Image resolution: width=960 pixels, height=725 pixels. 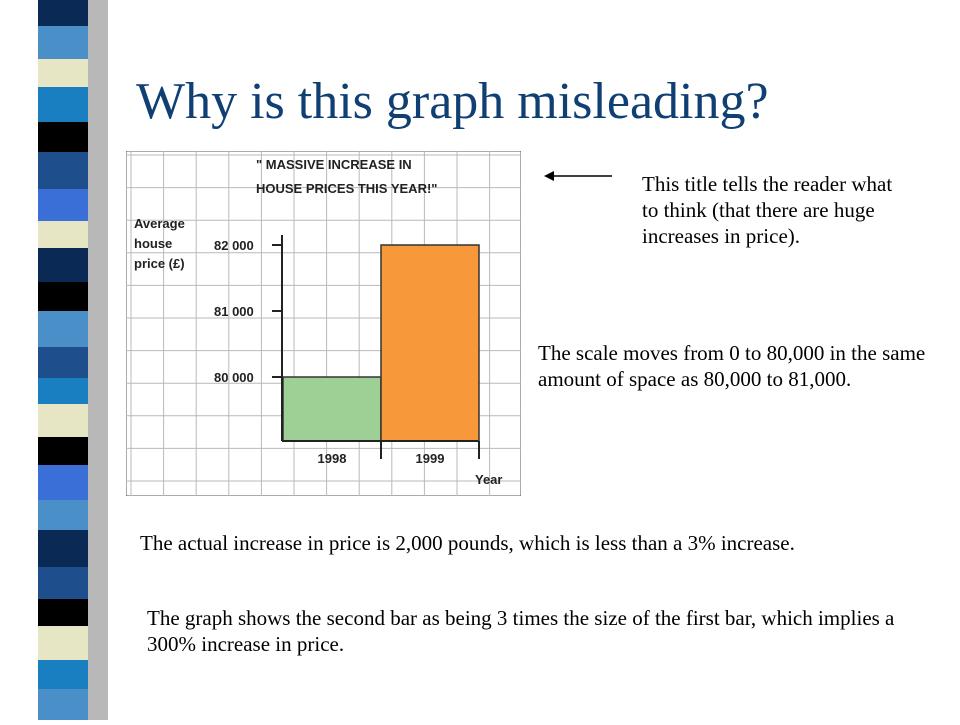 What do you see at coordinates (159, 263) in the screenshot?
I see `y-axis-label: price (£)` at bounding box center [159, 263].